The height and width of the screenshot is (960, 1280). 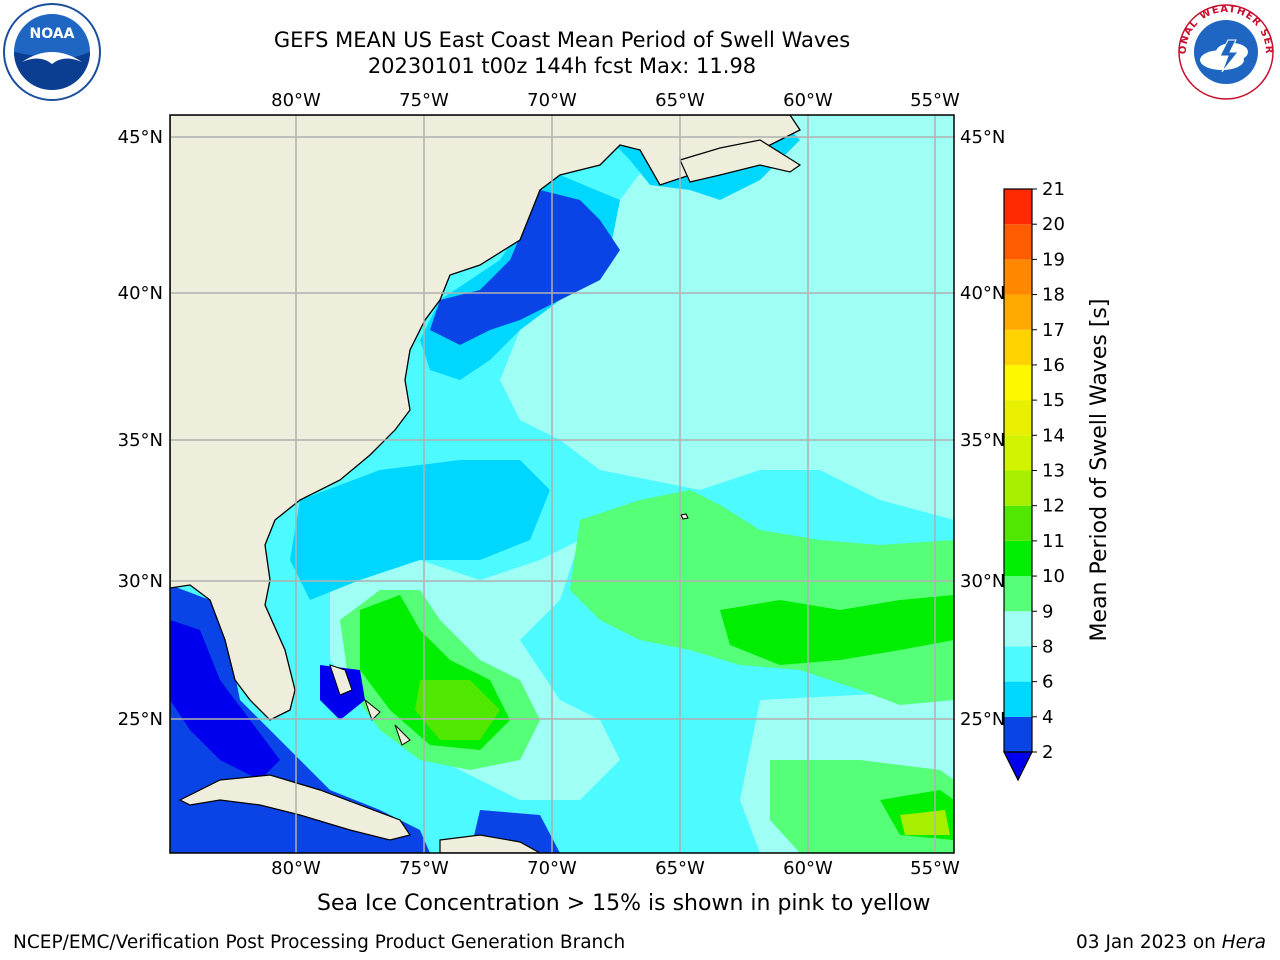 I want to click on lat-label-right: 25°N, so click(x=982, y=719).